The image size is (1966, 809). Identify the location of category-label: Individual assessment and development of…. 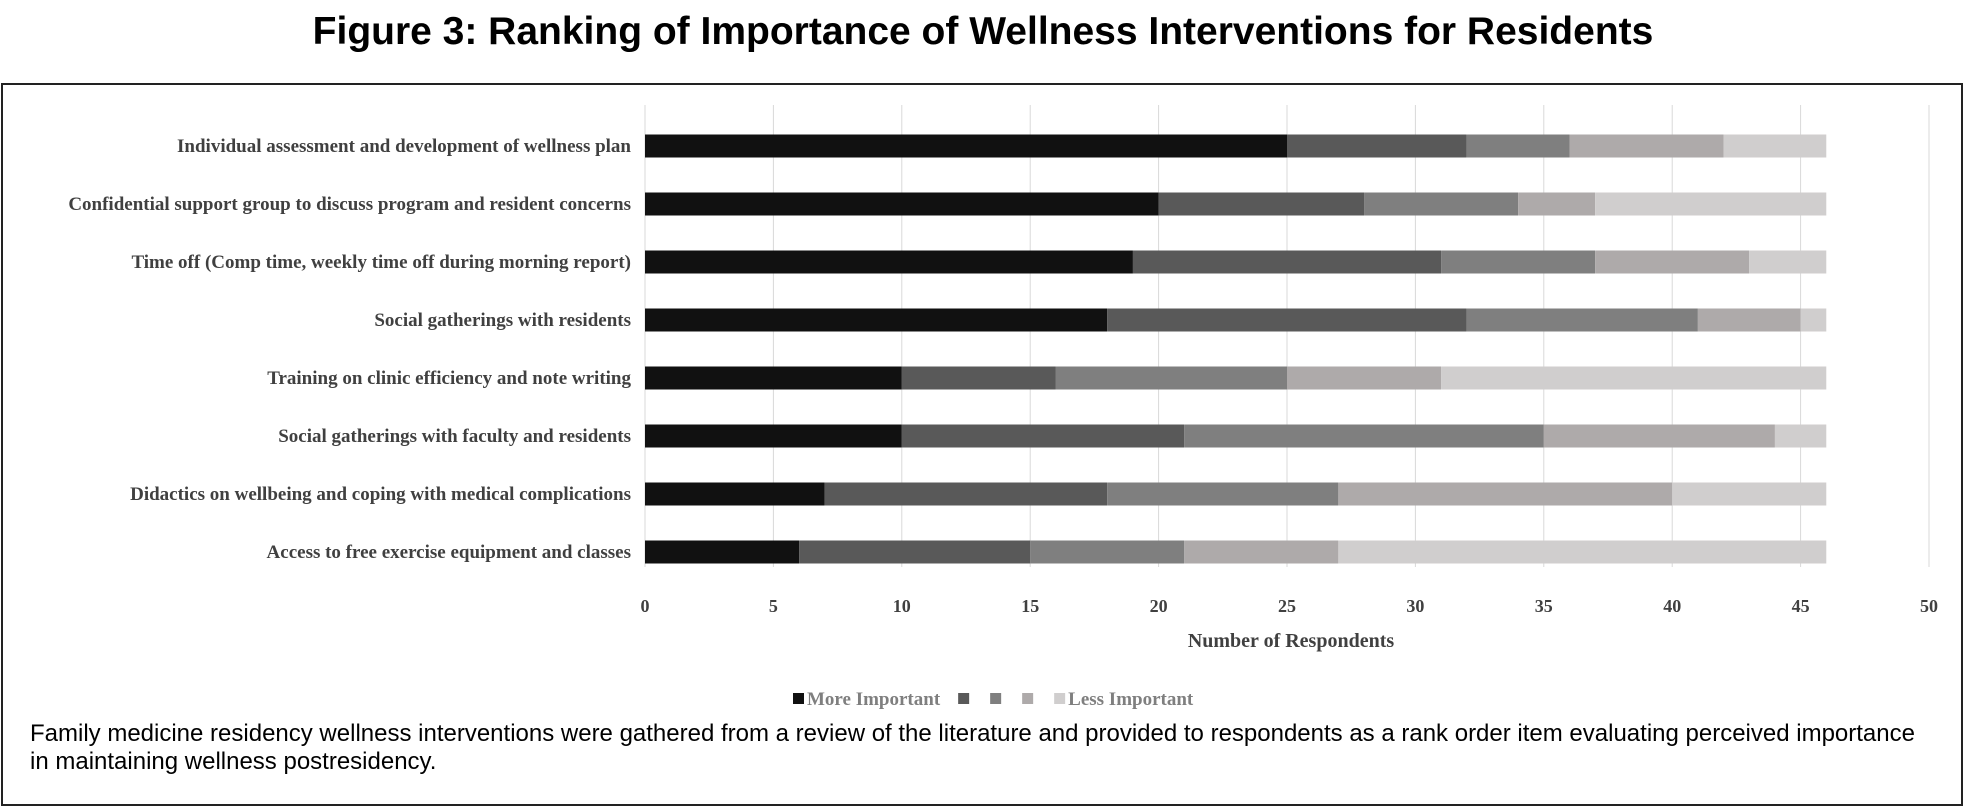
(404, 146).